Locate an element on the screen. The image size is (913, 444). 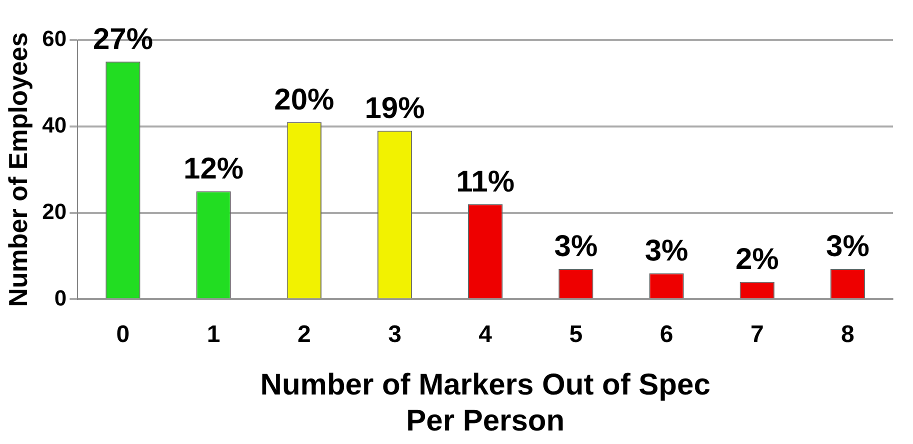
x-tick-label: 5 is located at coordinates (576, 334).